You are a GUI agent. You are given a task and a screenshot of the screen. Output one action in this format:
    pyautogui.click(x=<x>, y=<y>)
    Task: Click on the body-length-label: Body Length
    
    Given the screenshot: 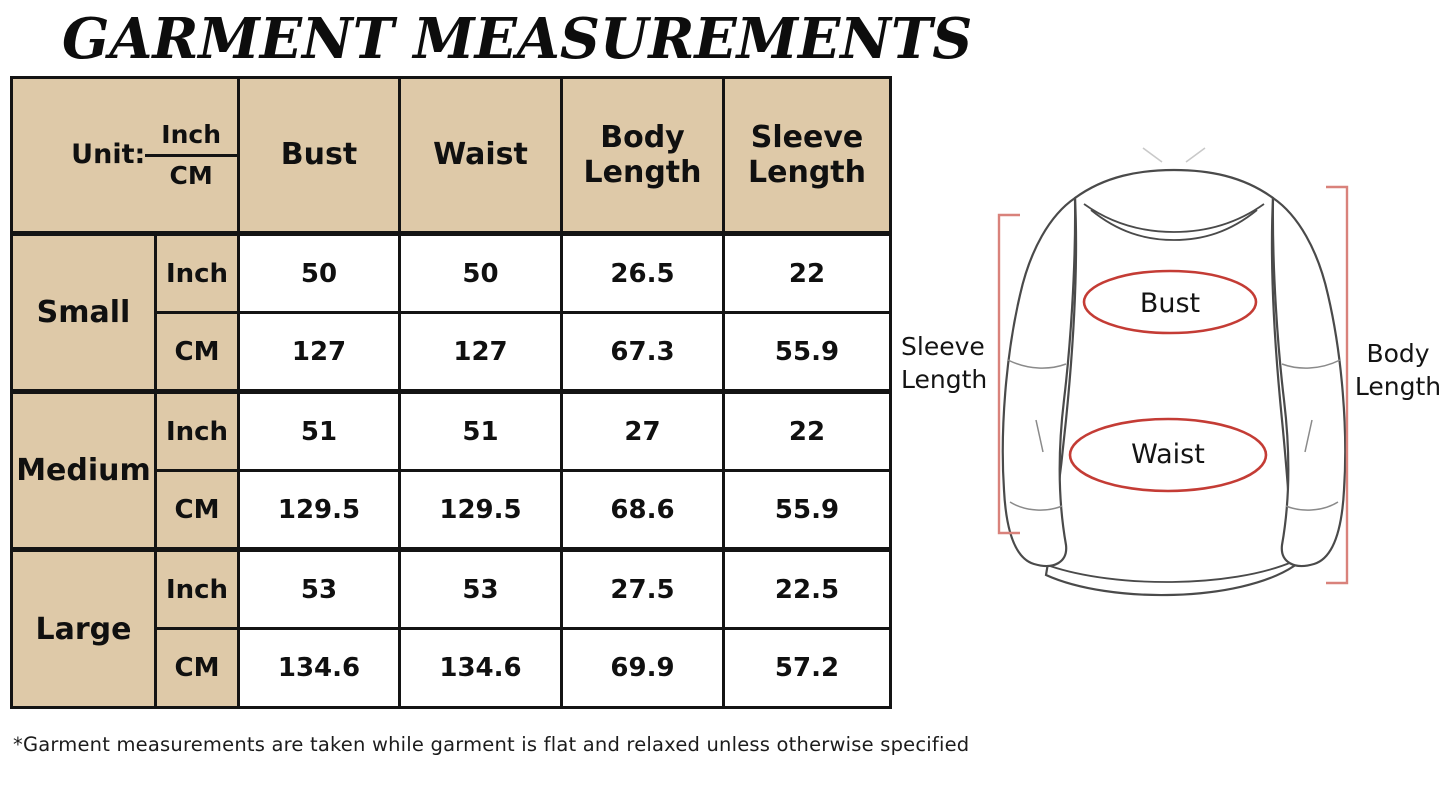 What is the action you would take?
    pyautogui.click(x=1398, y=370)
    